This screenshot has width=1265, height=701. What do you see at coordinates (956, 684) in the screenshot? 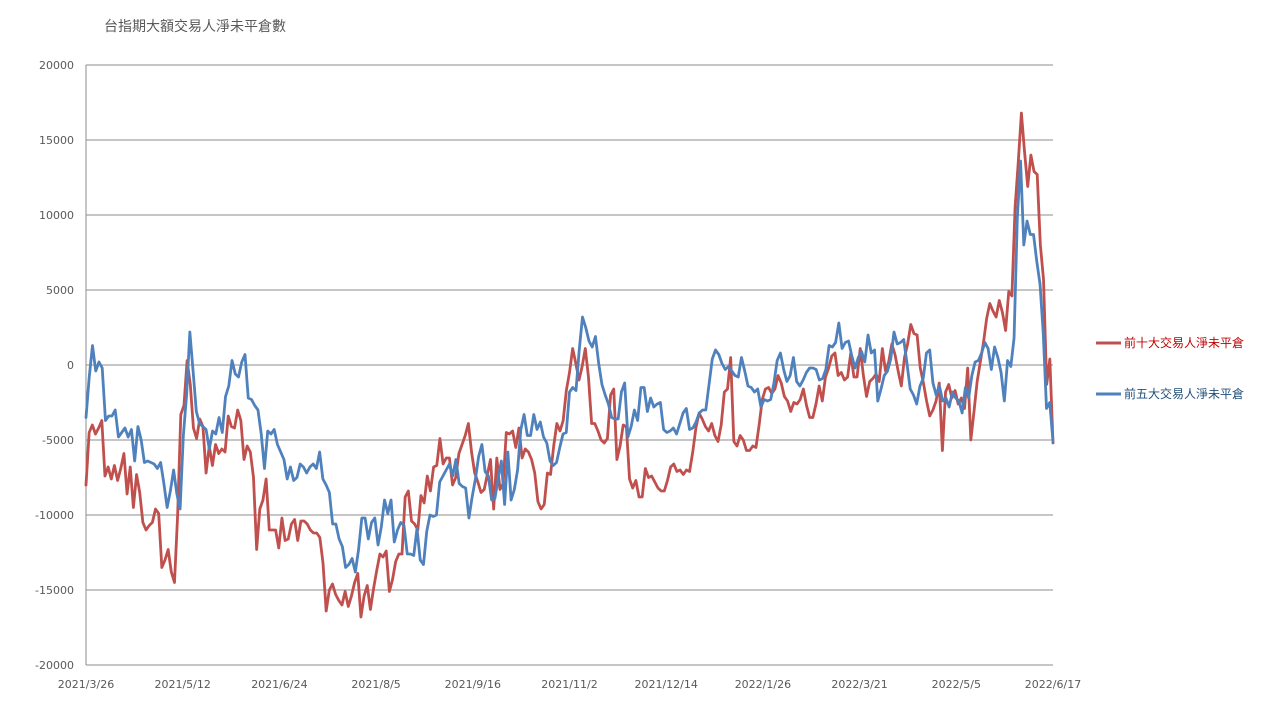
I see `x-tick-label: 2022/5/5` at bounding box center [956, 684].